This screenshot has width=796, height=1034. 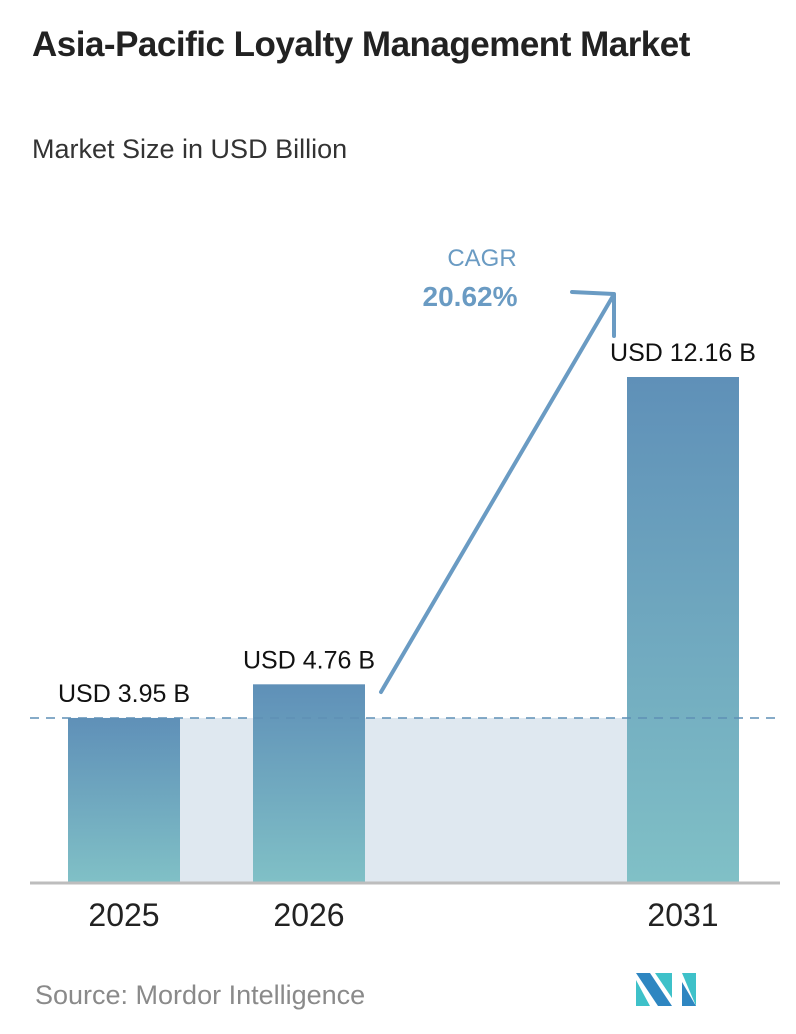 What do you see at coordinates (682, 915) in the screenshot?
I see `x-tick-2031: 2031` at bounding box center [682, 915].